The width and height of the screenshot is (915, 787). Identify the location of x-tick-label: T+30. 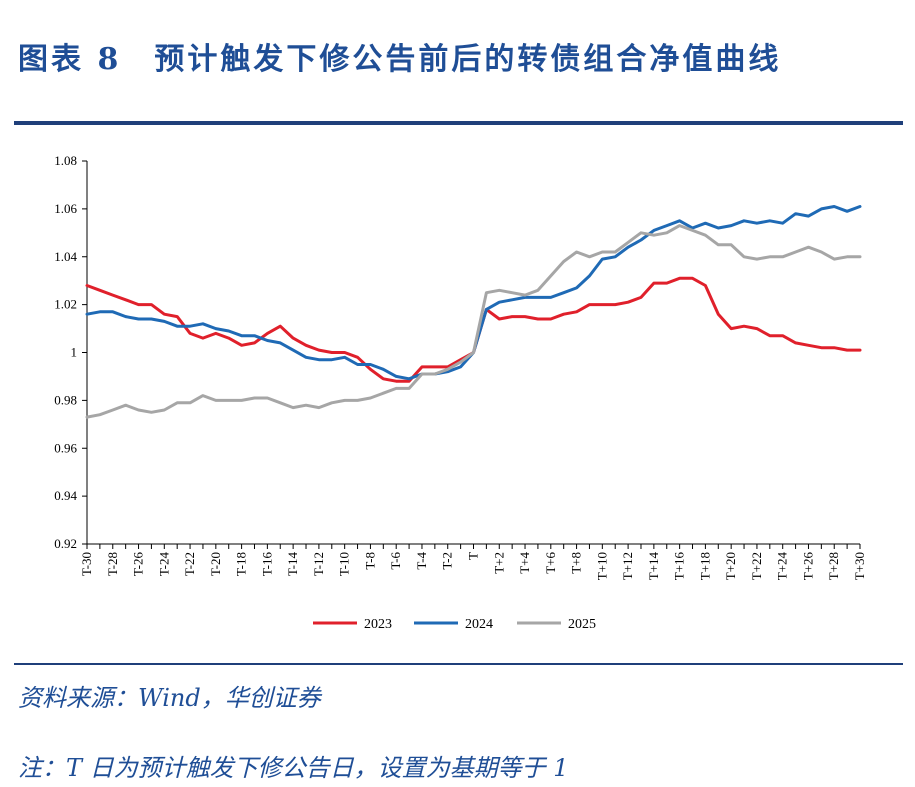
(859, 566).